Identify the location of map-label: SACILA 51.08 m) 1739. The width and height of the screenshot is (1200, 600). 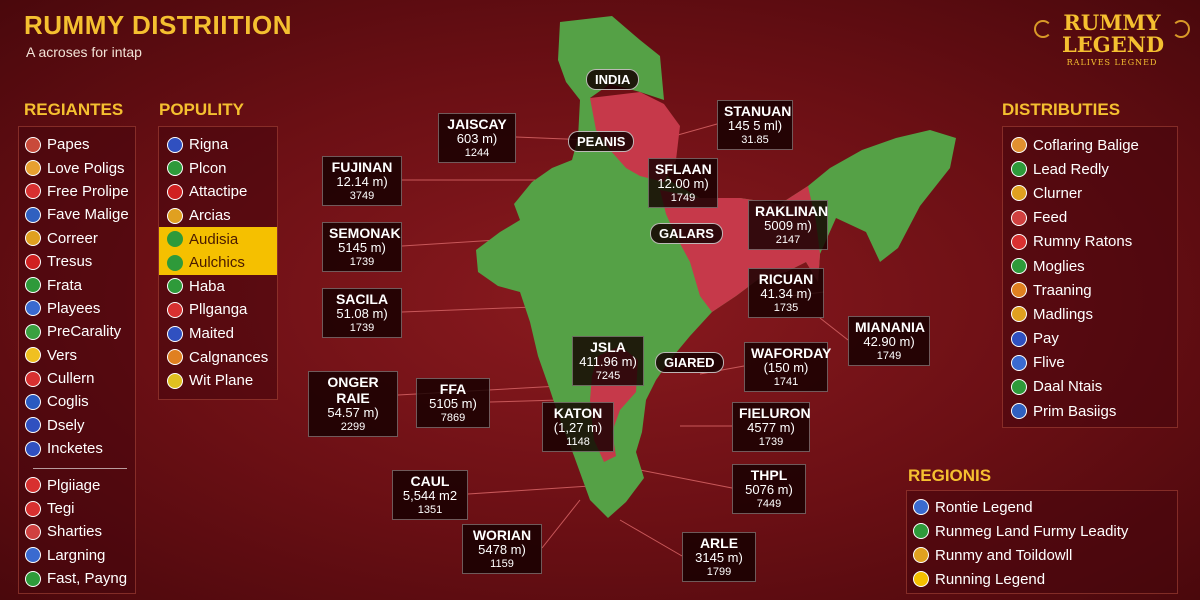
(362, 313).